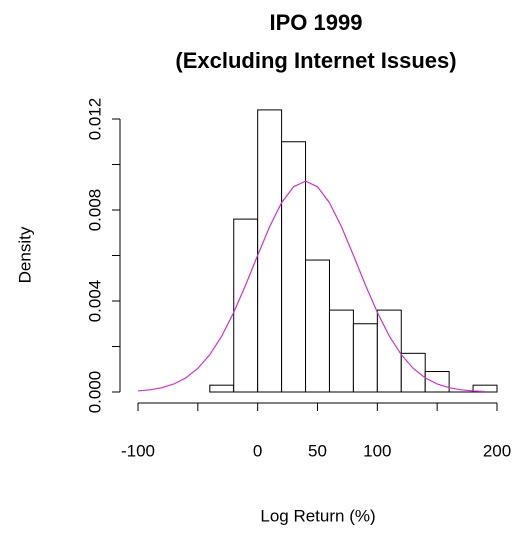  I want to click on x-axis-label: Log Return (%), so click(317, 515).